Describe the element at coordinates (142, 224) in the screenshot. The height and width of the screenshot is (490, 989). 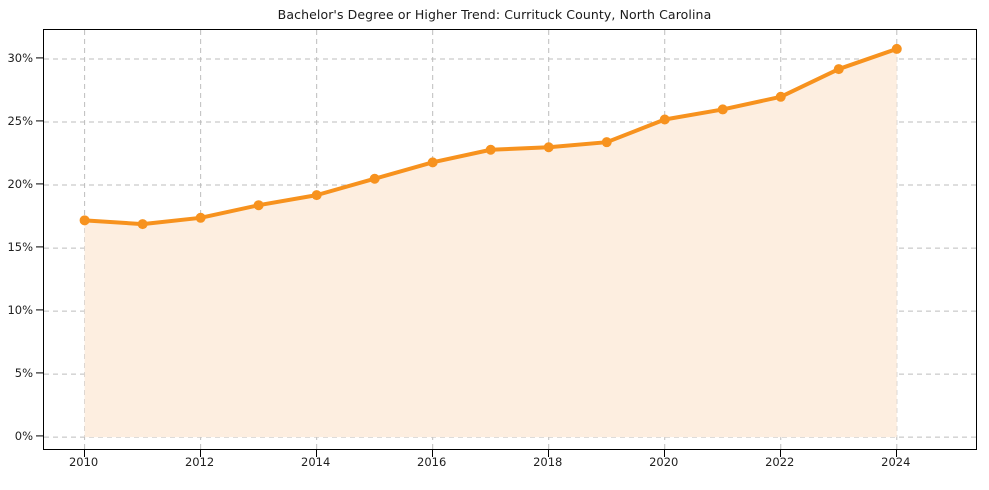
I see `data-point-marker: 2011: 16.9%` at that location.